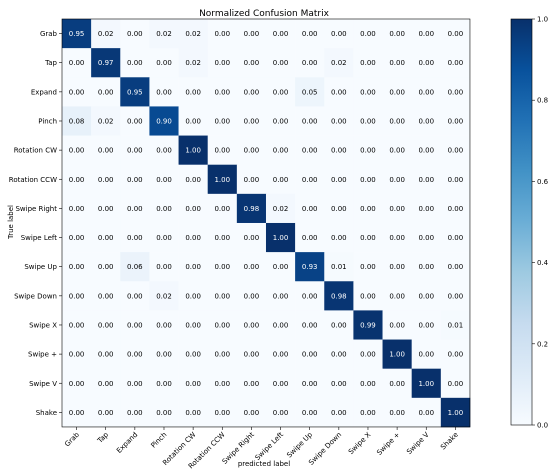  I want to click on cell-value-label: 0.95, so click(77, 34).